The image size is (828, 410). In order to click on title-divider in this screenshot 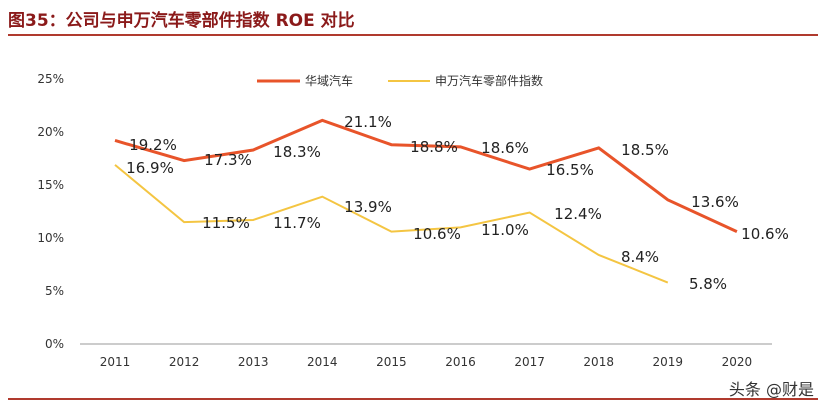, I will do `click(413, 35)`.